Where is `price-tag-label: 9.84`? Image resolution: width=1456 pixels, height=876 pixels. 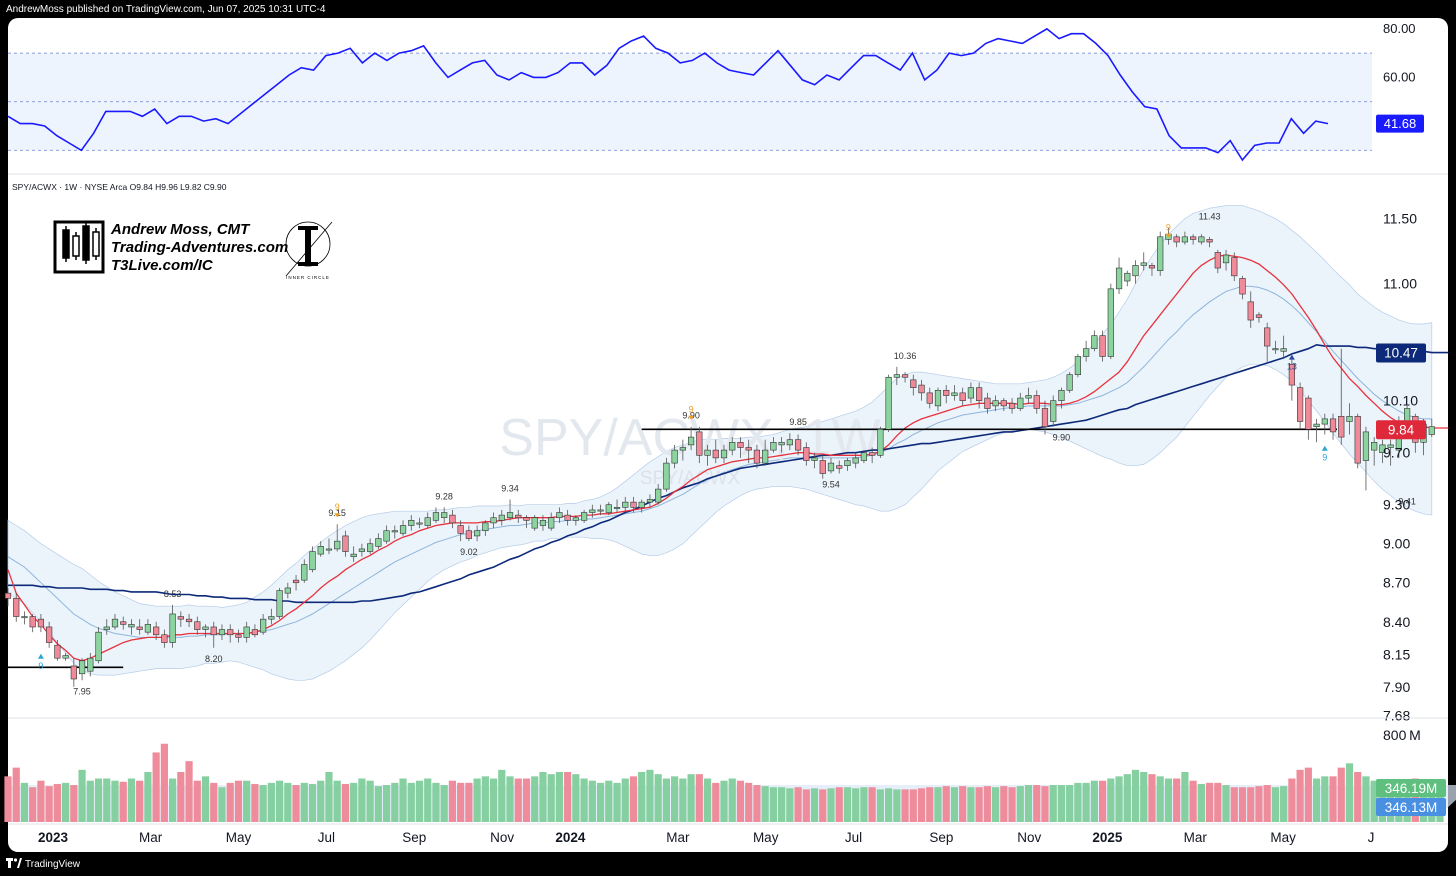 price-tag-label: 9.84 is located at coordinates (1401, 429).